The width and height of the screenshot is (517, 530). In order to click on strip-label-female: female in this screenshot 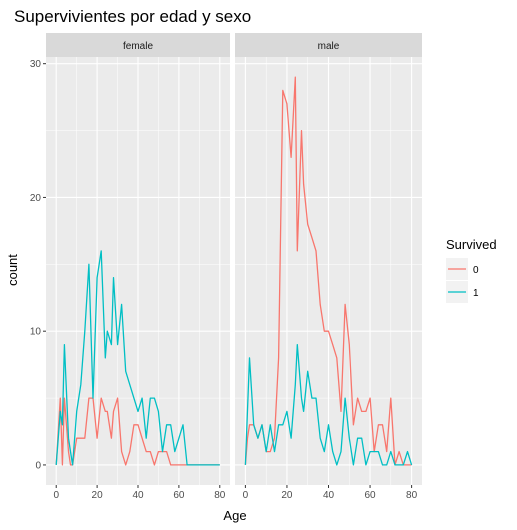, I will do `click(138, 46)`.